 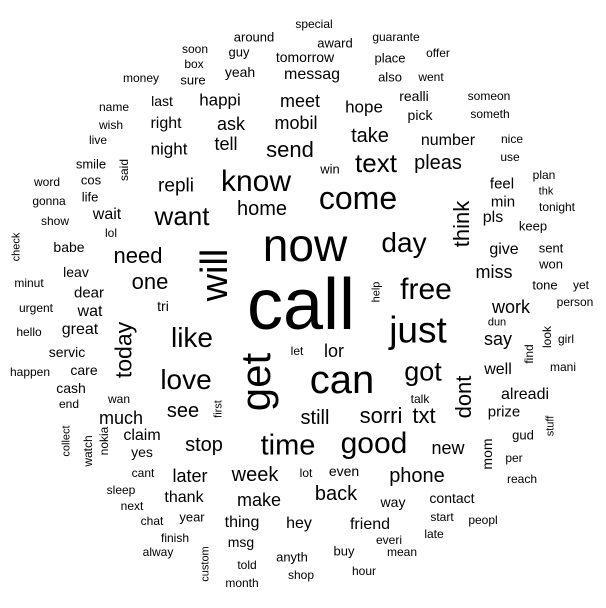 I want to click on word-phone: phone, so click(x=417, y=476).